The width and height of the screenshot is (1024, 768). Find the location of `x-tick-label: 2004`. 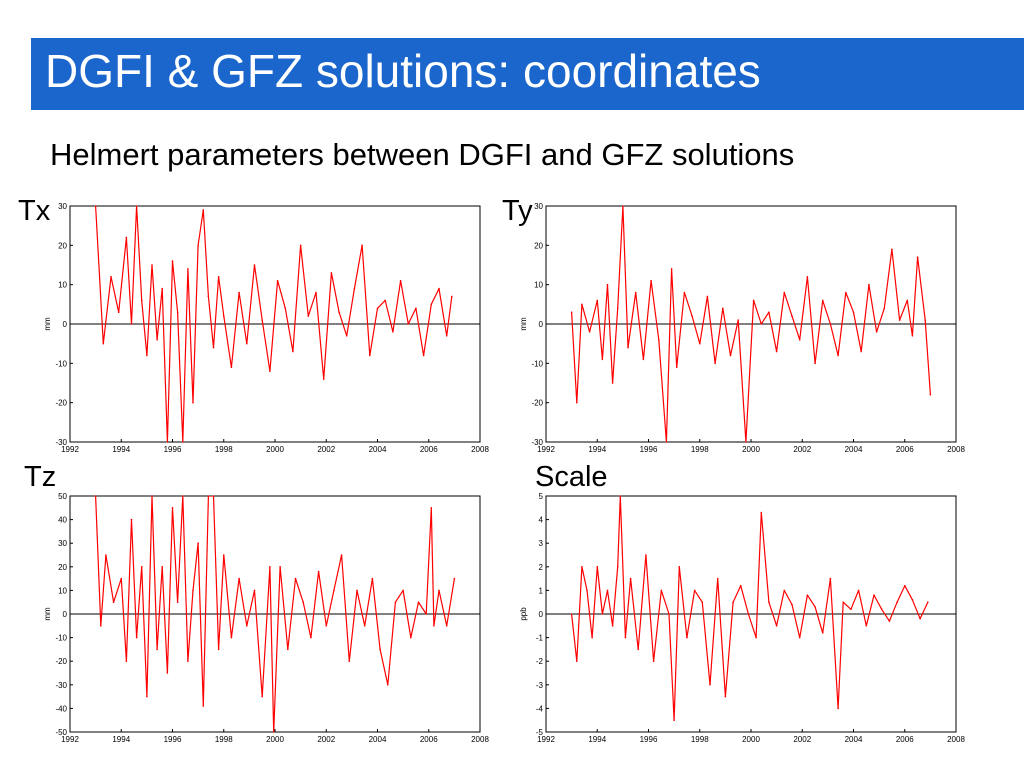

x-tick-label: 2004 is located at coordinates (854, 739).